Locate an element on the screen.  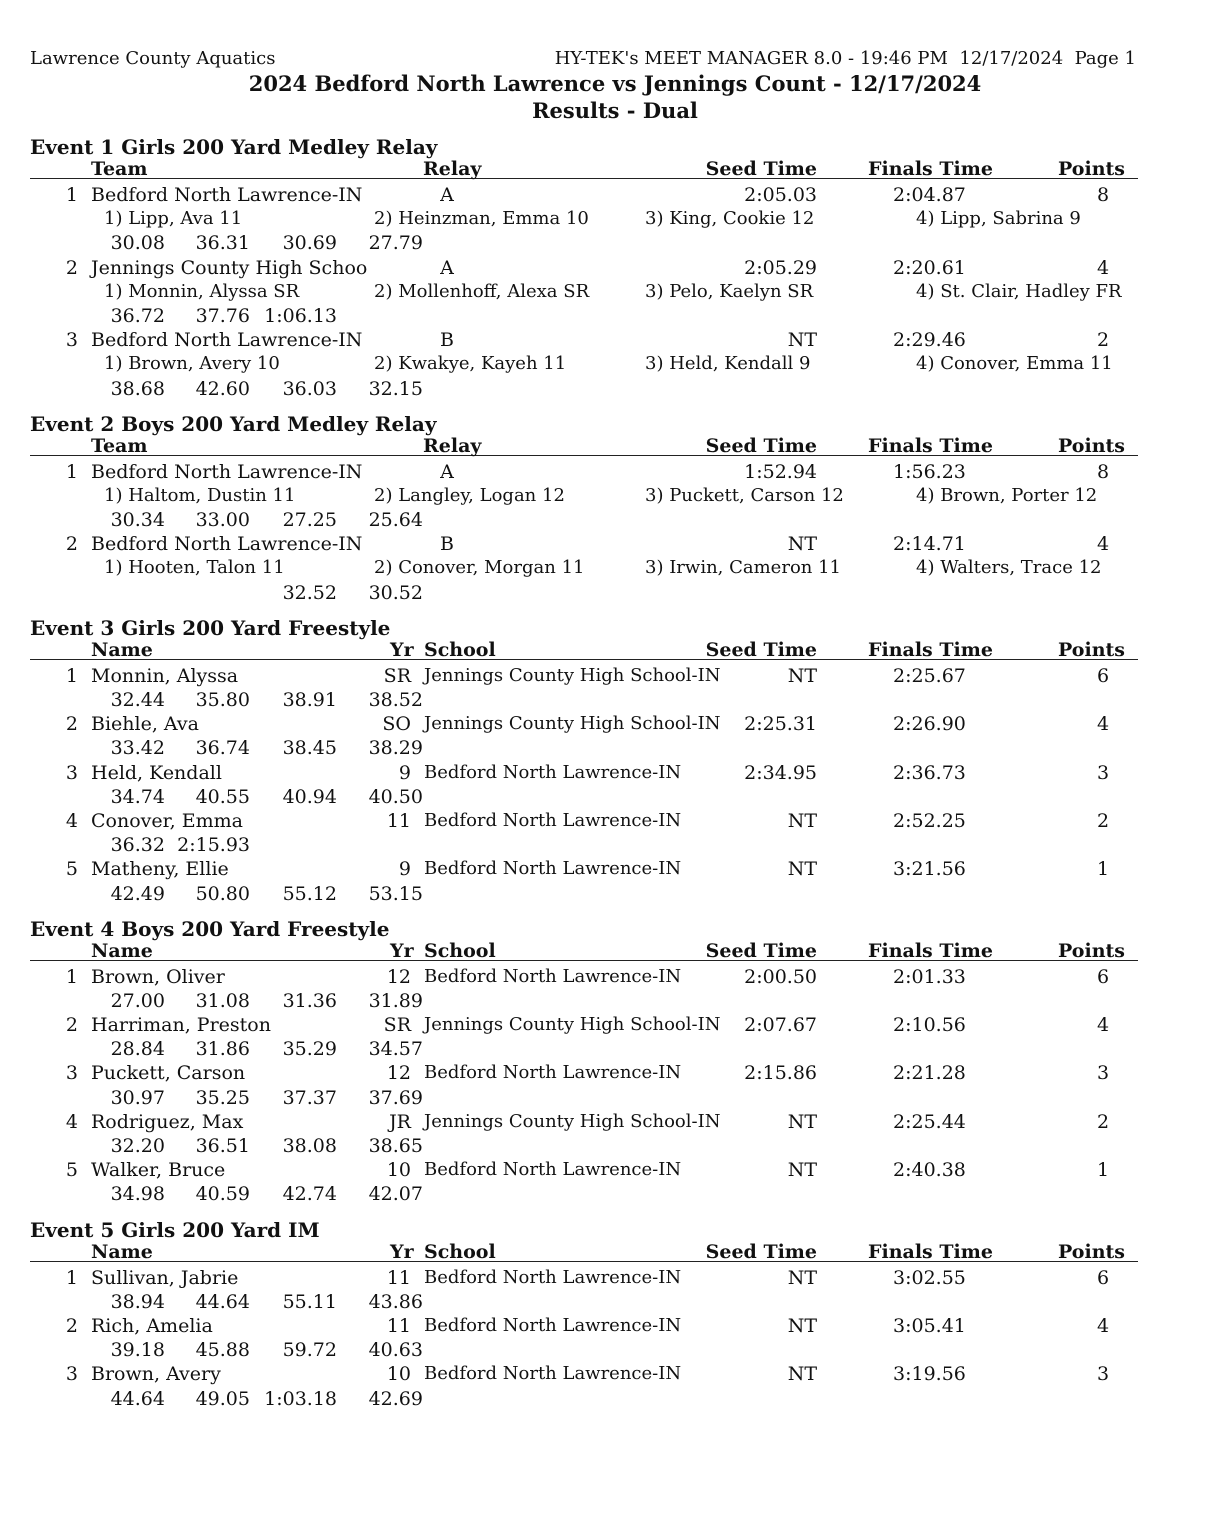
header-seed-time: Seed Time is located at coordinates (761, 445).